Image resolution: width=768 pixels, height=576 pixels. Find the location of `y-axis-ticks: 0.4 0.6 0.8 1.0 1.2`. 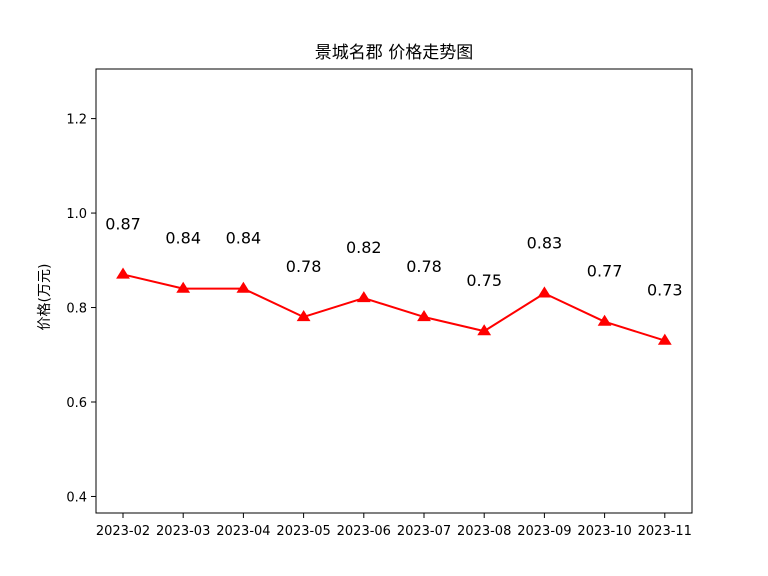

y-axis-ticks: 0.4 0.6 0.8 1.0 1.2 is located at coordinates (81, 309).